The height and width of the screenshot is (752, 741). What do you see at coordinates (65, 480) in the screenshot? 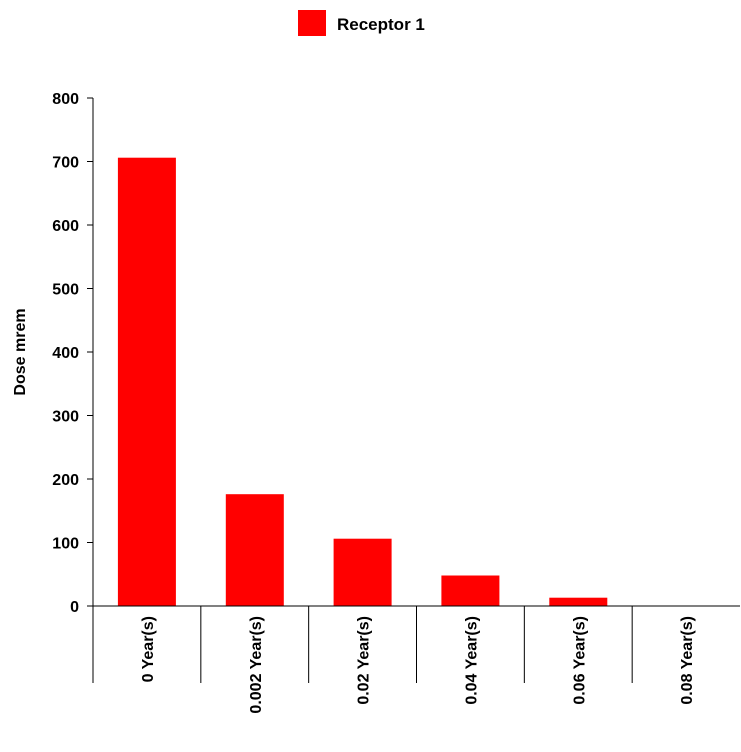
I see `y-tick-label-2: 200` at bounding box center [65, 480].